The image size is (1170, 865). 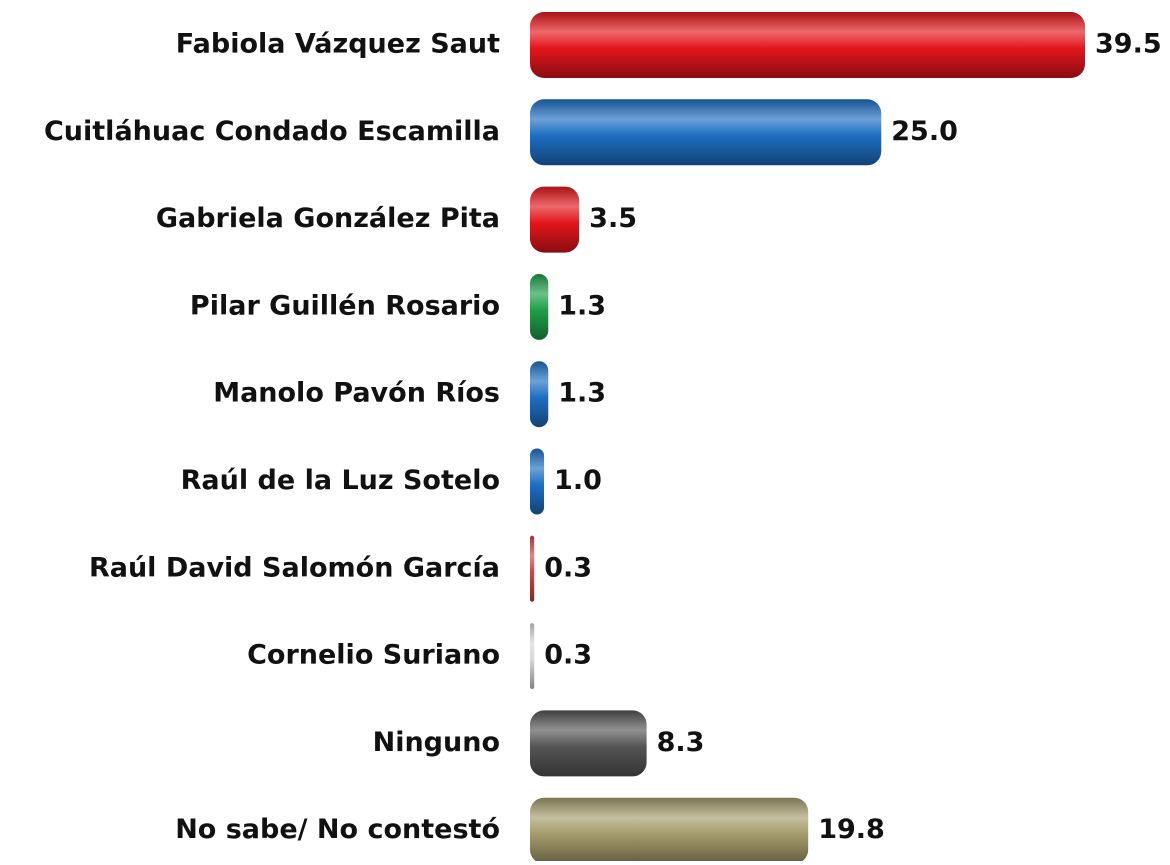 What do you see at coordinates (345, 305) in the screenshot?
I see `category-label: Pilar Guillén Rosario` at bounding box center [345, 305].